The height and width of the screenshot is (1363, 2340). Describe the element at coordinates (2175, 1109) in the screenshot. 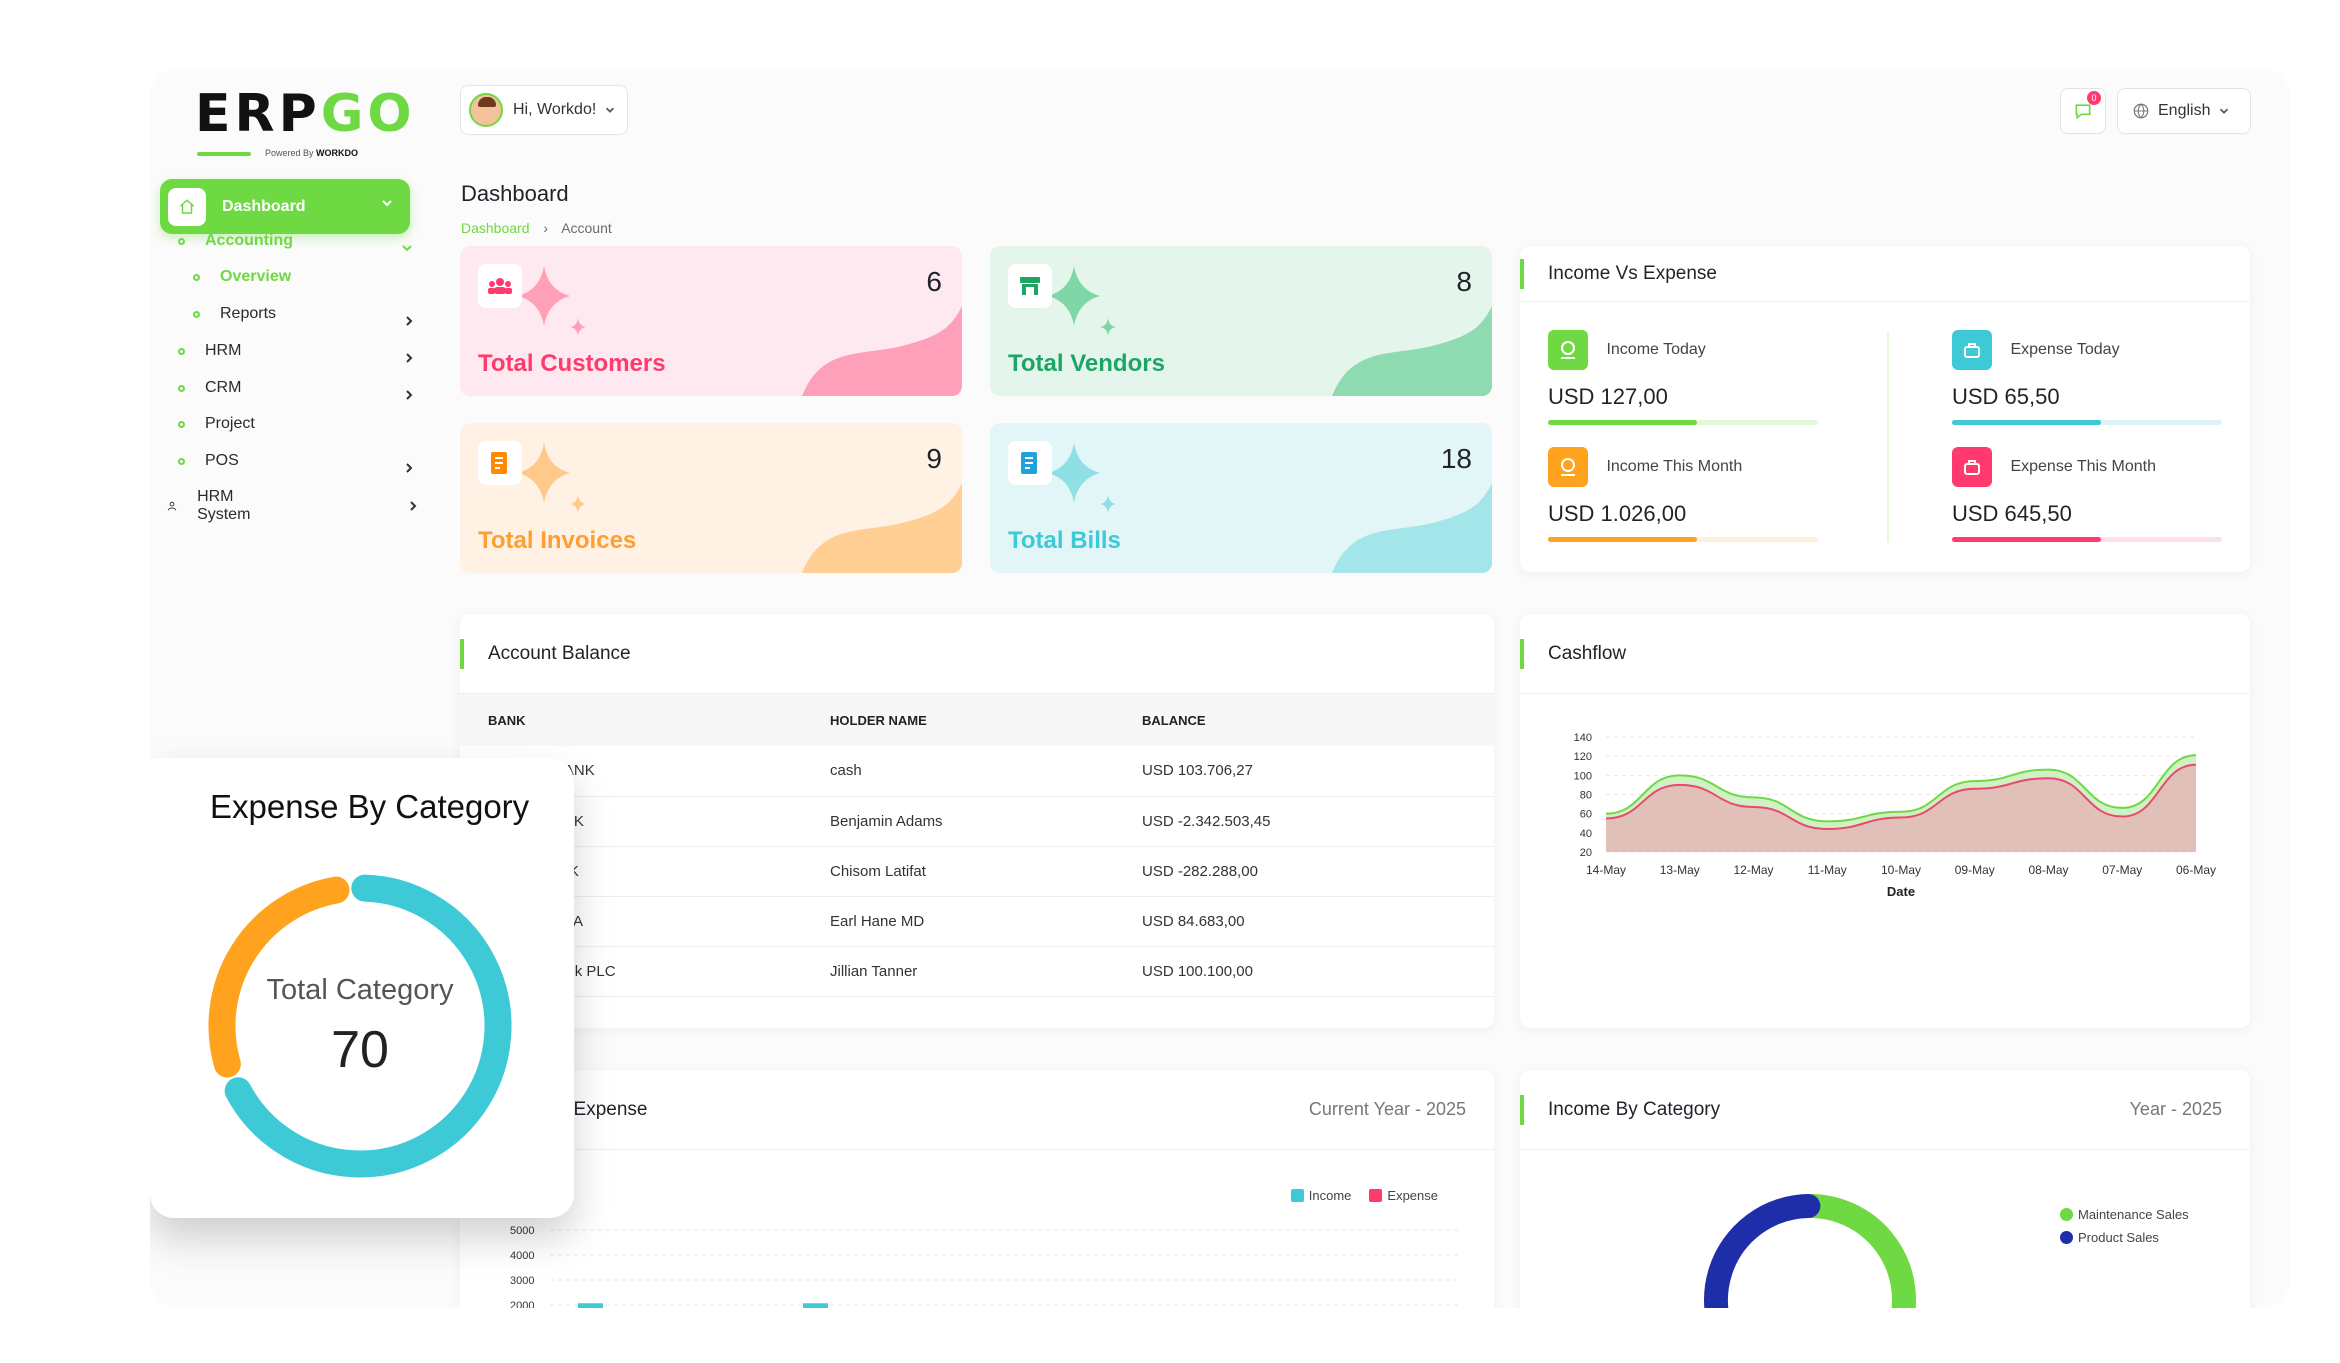

I see `period-label: Year - 2025` at that location.